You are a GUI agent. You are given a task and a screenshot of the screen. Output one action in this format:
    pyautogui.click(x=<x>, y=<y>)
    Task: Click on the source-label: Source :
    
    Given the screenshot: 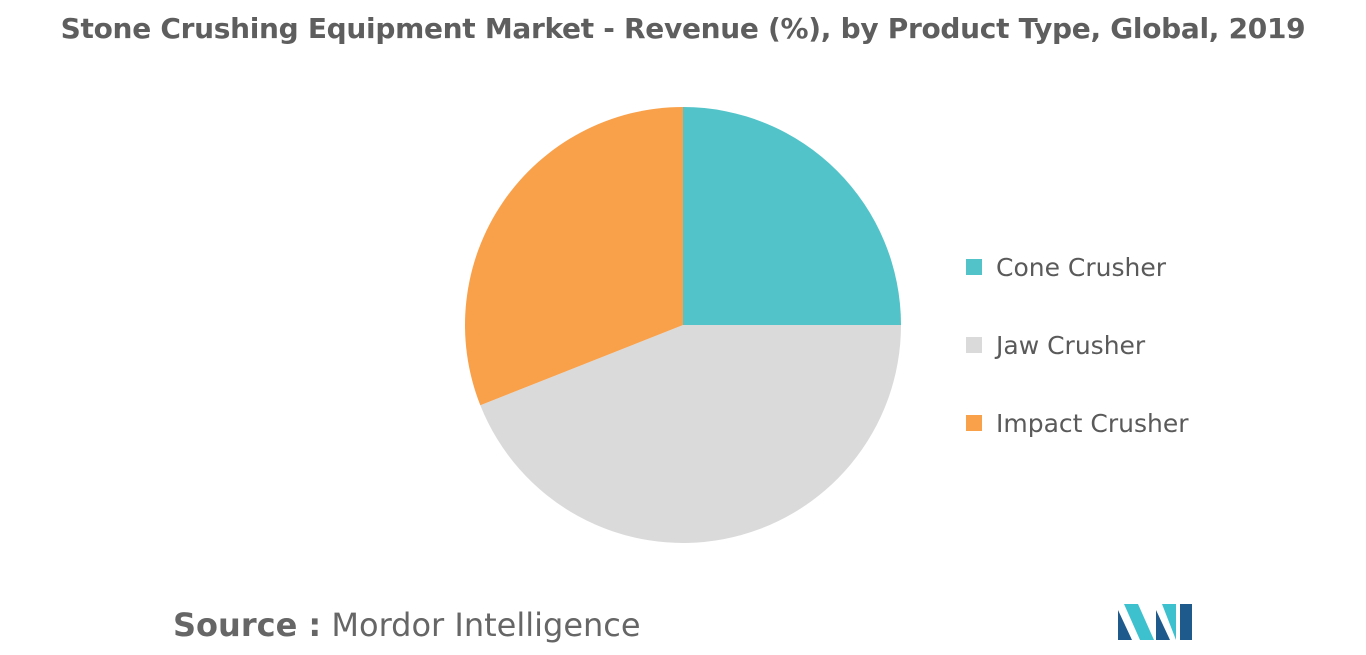 What is the action you would take?
    pyautogui.click(x=247, y=625)
    